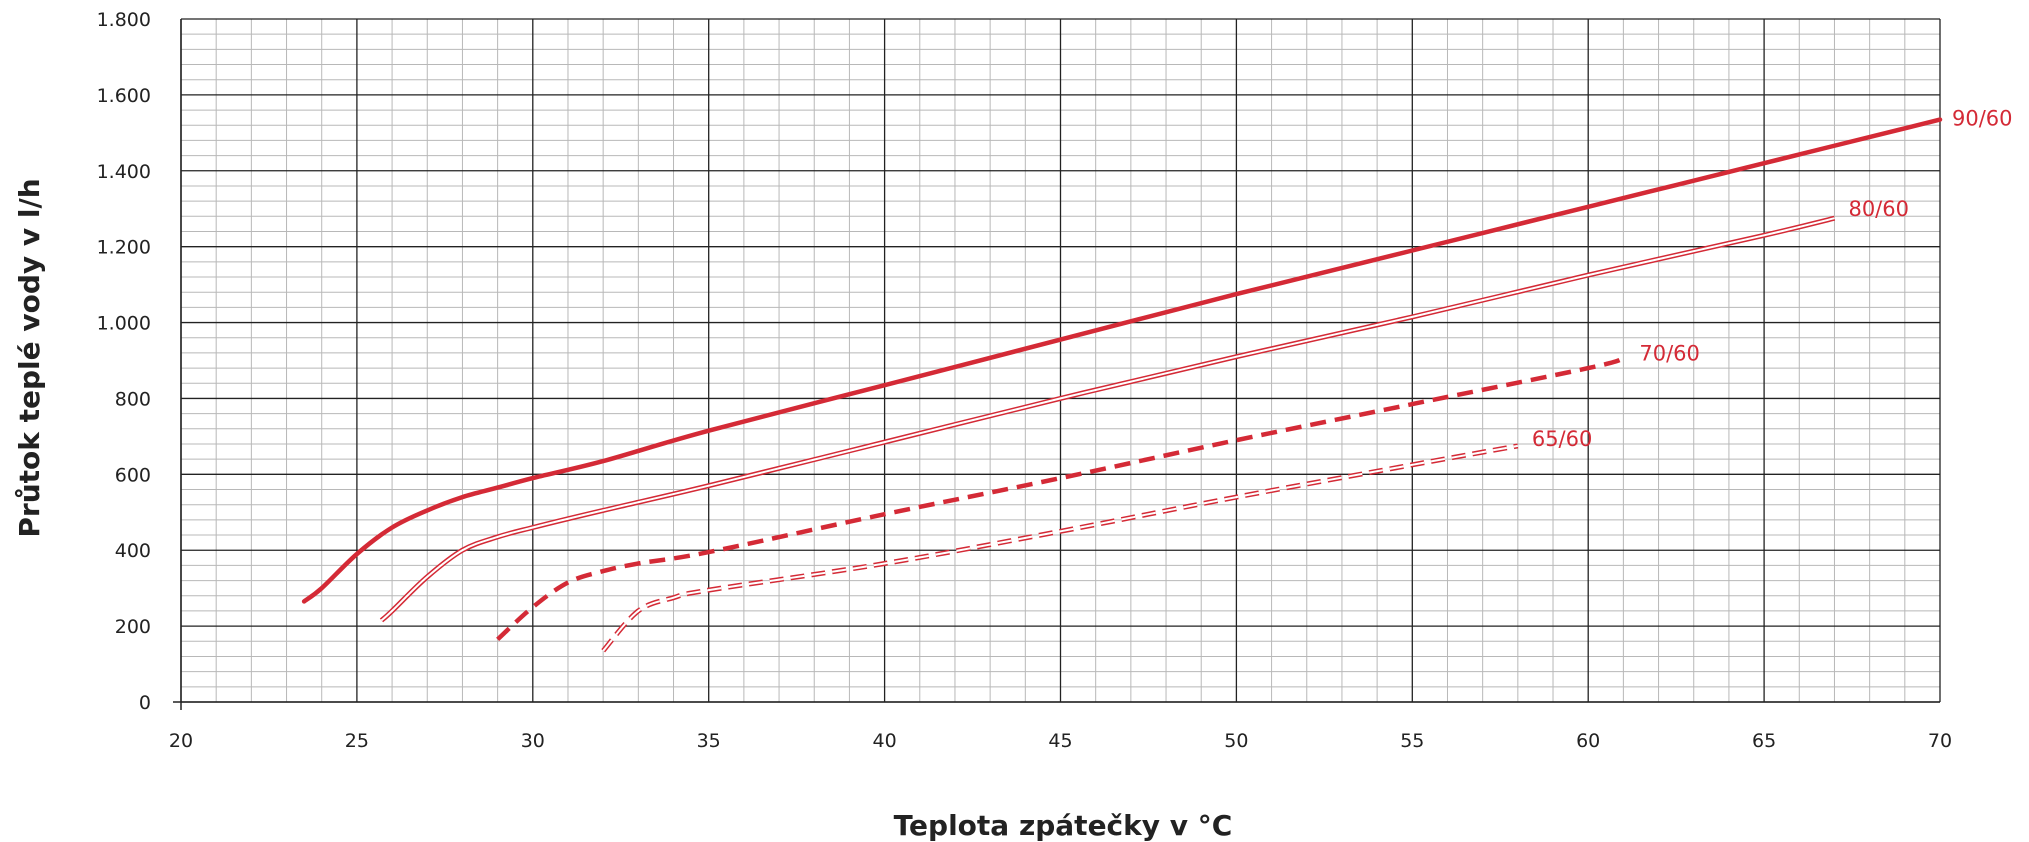 This screenshot has height=842, width=2029. What do you see at coordinates (709, 741) in the screenshot?
I see `x-tick-label: 35` at bounding box center [709, 741].